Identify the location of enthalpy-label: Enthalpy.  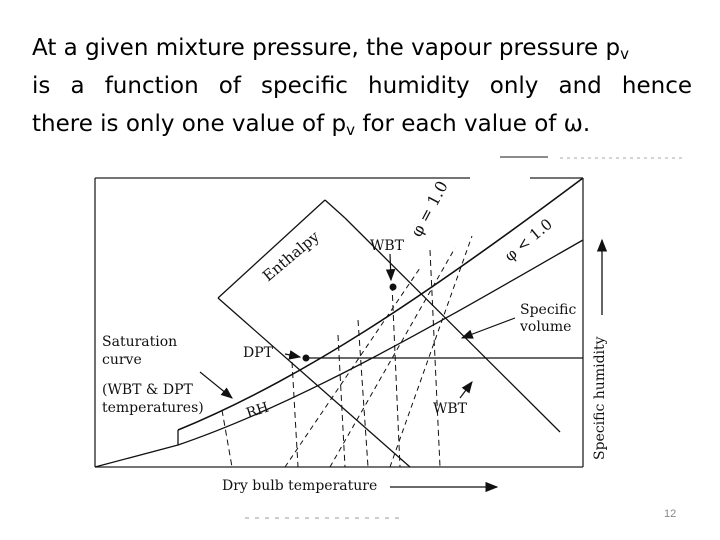
(291, 256).